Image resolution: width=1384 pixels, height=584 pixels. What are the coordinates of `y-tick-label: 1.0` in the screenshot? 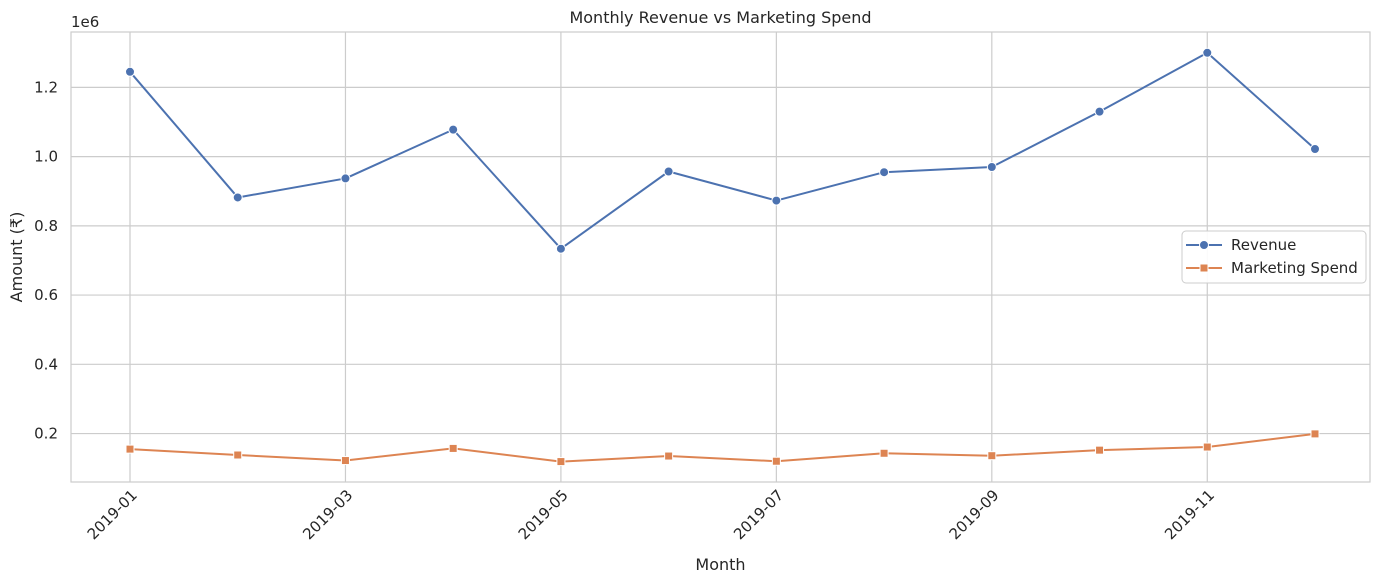 It's located at (46, 157).